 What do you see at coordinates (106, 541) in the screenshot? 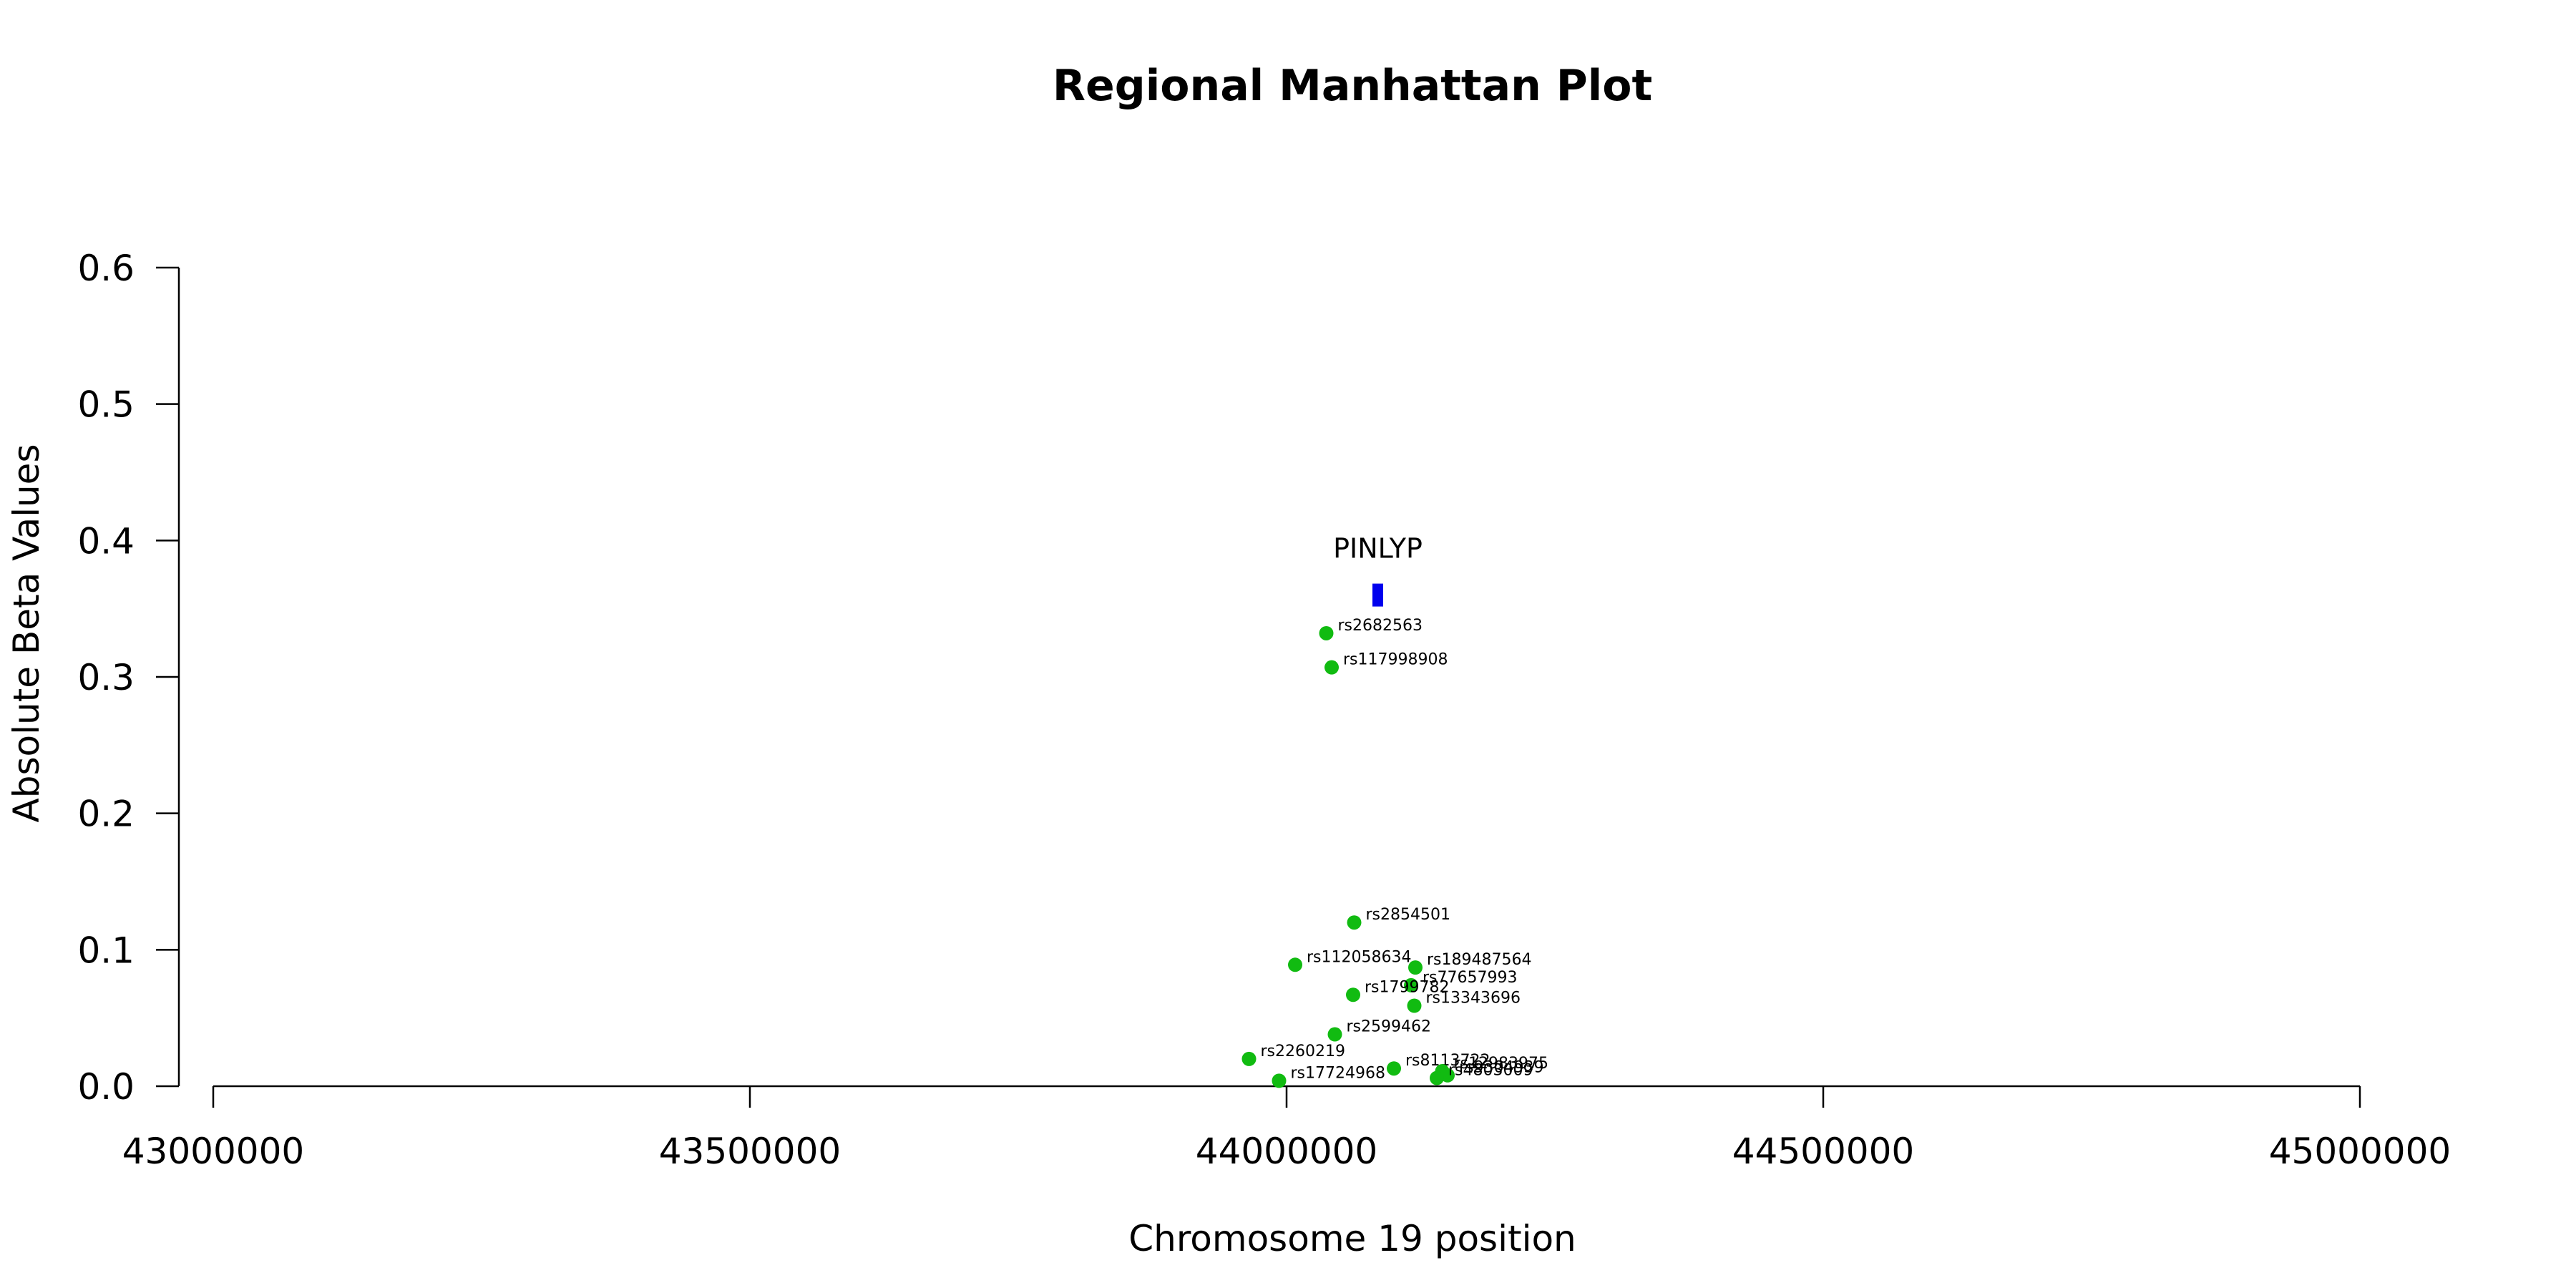
I see `y-tick-label: 0.4` at bounding box center [106, 541].